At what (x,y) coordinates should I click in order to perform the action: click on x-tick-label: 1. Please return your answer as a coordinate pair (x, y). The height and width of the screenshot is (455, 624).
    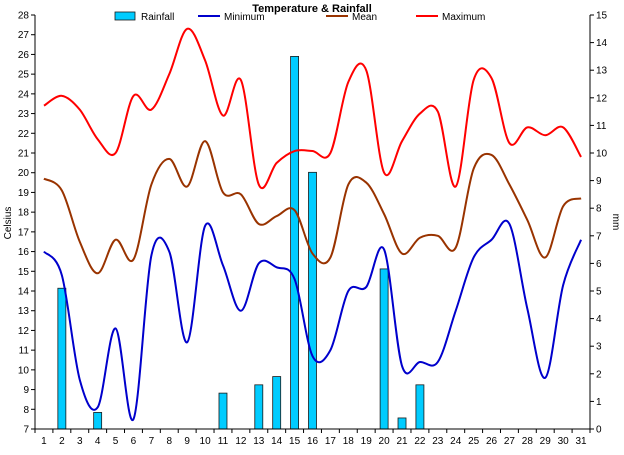
    Looking at the image, I should click on (44, 441).